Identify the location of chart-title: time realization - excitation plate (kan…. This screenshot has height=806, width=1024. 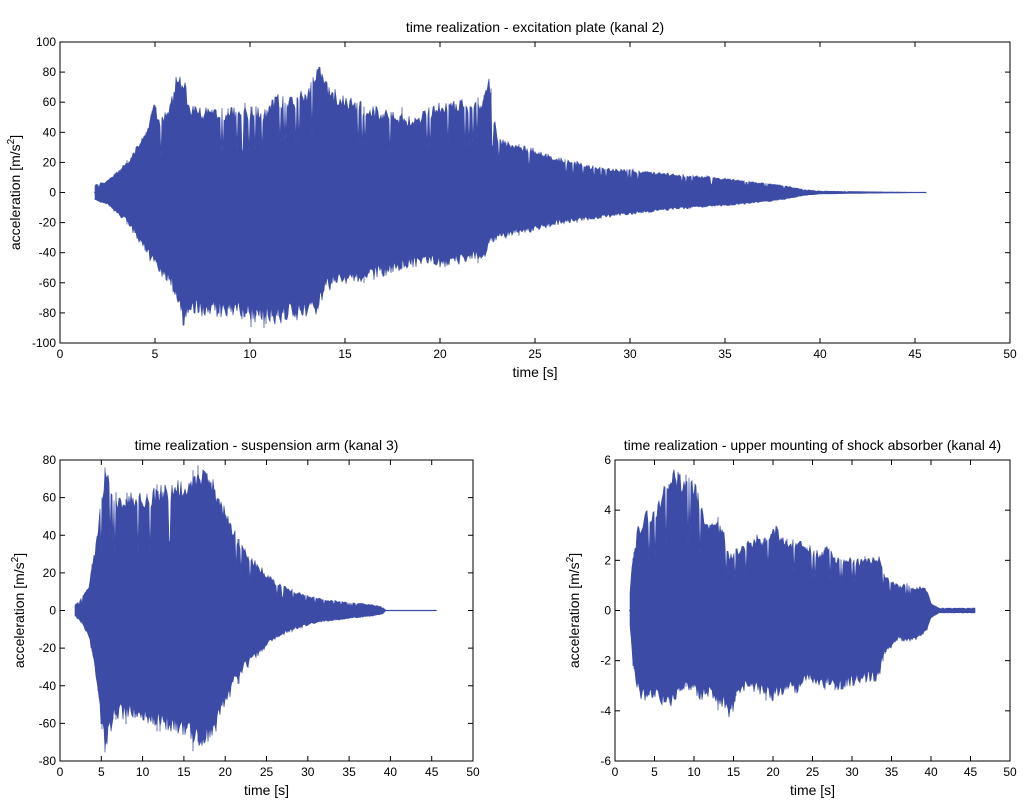
(535, 27).